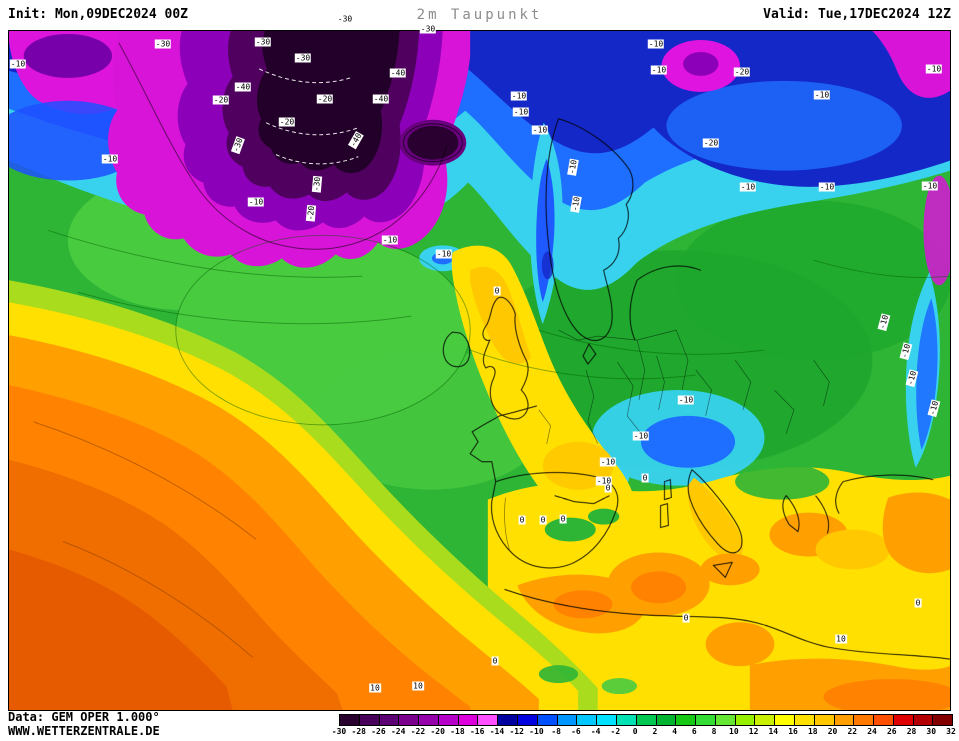 The height and width of the screenshot is (741, 959). I want to click on colorbar-tick-label: -12, so click(516, 731).